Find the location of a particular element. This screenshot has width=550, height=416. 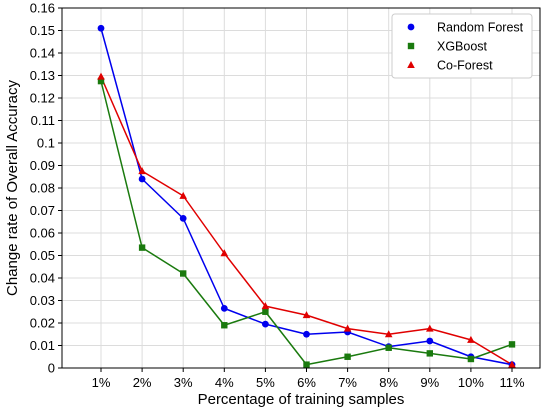

legend-marker-random-forest is located at coordinates (411, 27).